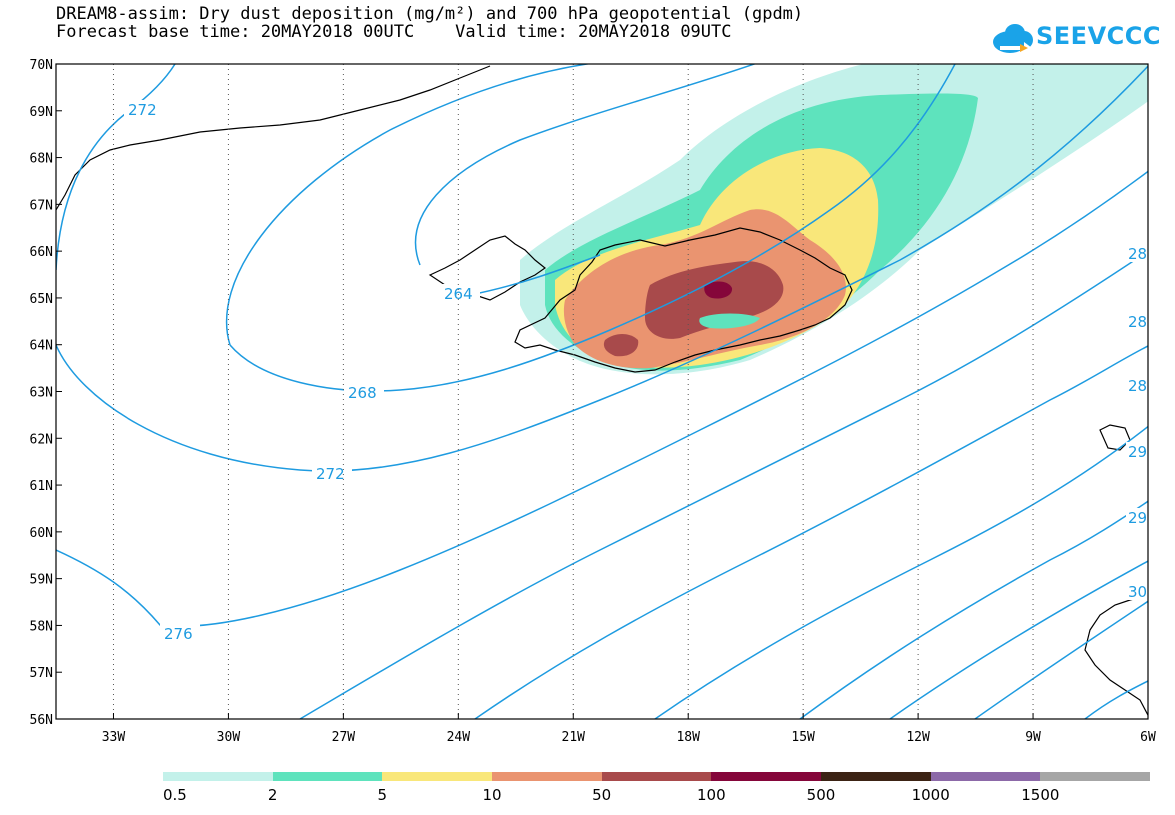 Image resolution: width=1175 pixels, height=815 pixels. Describe the element at coordinates (344, 737) in the screenshot. I see `lon-label: 27W` at that location.